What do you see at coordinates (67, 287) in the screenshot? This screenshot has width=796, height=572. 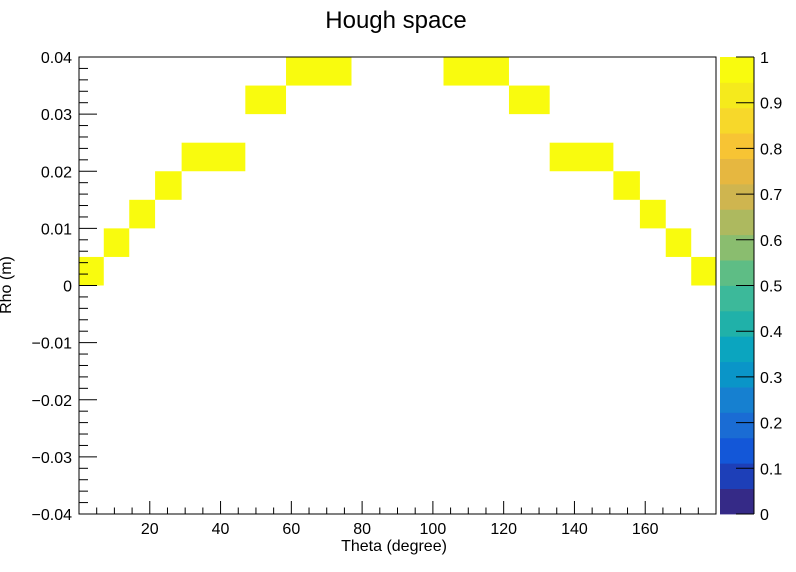 I see `y-tick-label: 0` at bounding box center [67, 287].